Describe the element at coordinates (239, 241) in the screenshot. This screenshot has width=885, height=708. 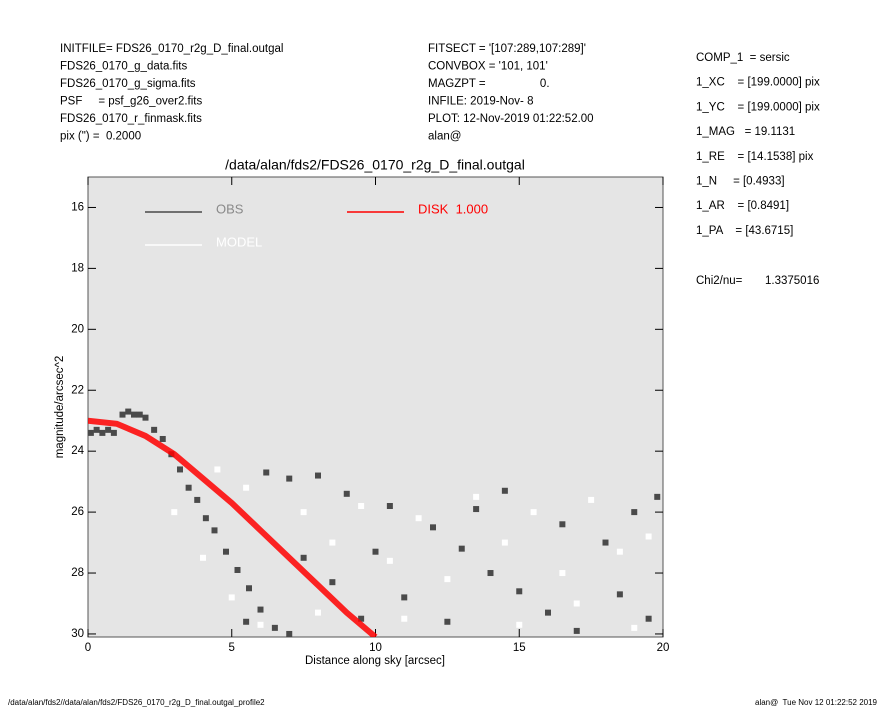
I see `legend-label: MODEL` at that location.